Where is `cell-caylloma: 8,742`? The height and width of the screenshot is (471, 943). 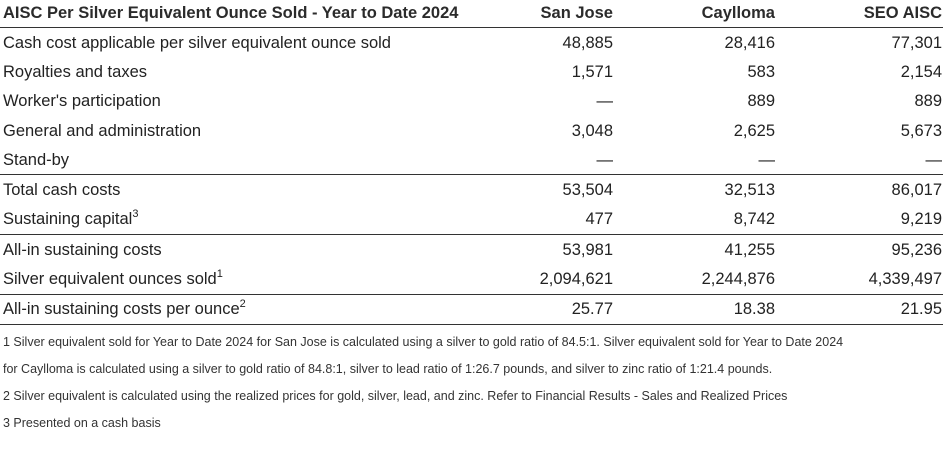 cell-caylloma: 8,742 is located at coordinates (754, 219).